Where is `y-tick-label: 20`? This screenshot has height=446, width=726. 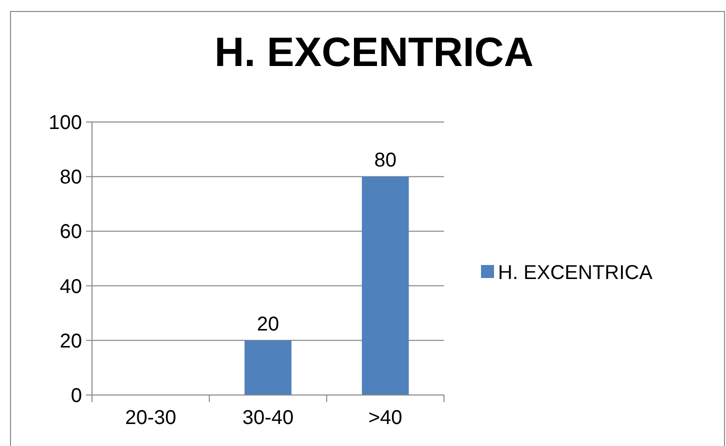 y-tick-label: 20 is located at coordinates (71, 341).